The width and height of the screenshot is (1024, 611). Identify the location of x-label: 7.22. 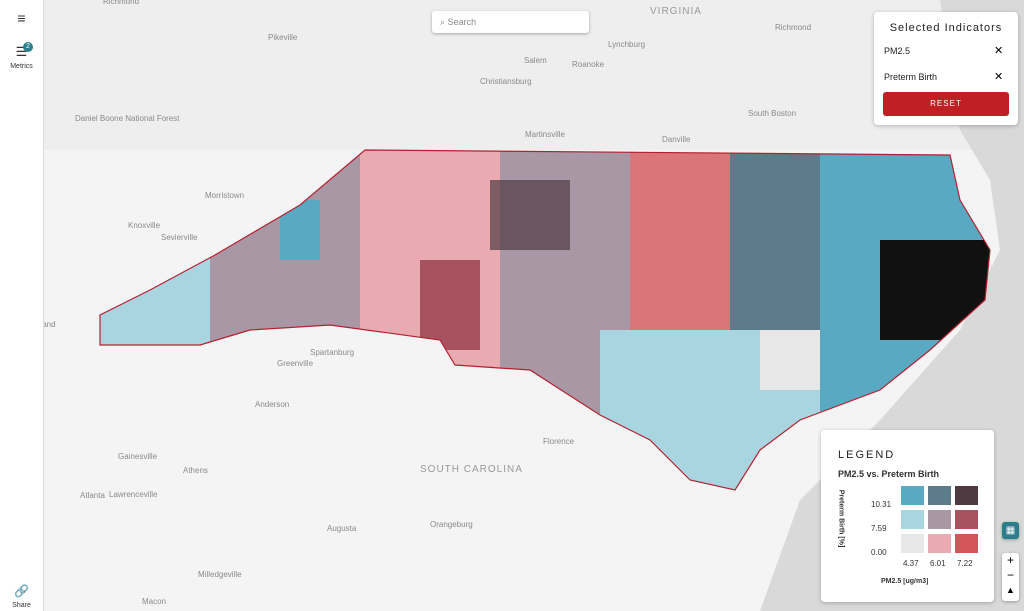
(965, 563).